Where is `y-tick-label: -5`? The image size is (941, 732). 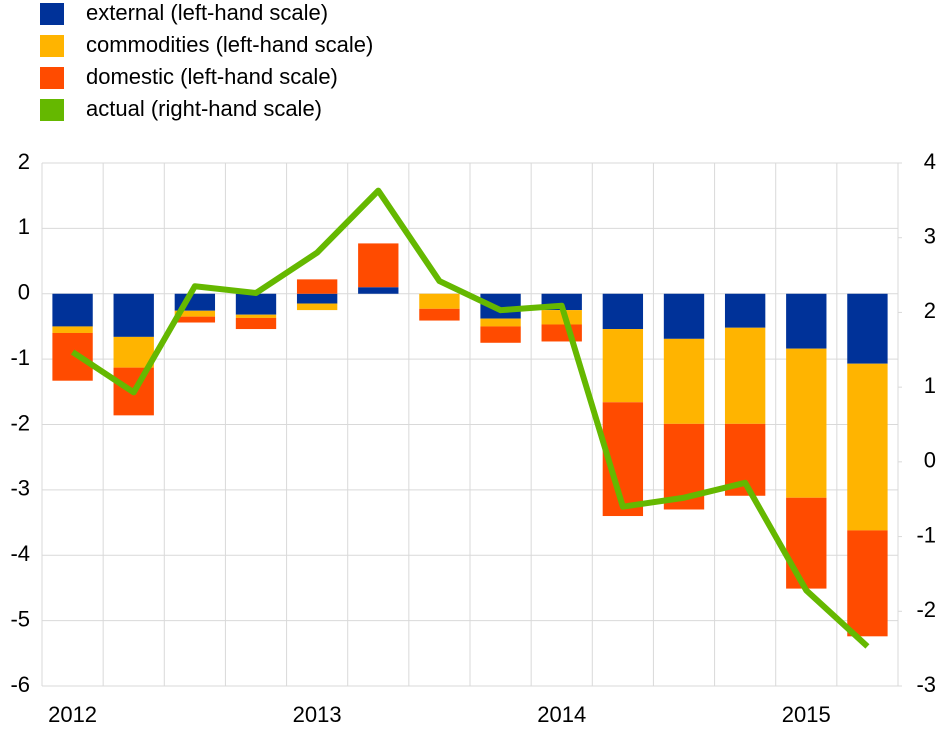 y-tick-label: -5 is located at coordinates (20, 618).